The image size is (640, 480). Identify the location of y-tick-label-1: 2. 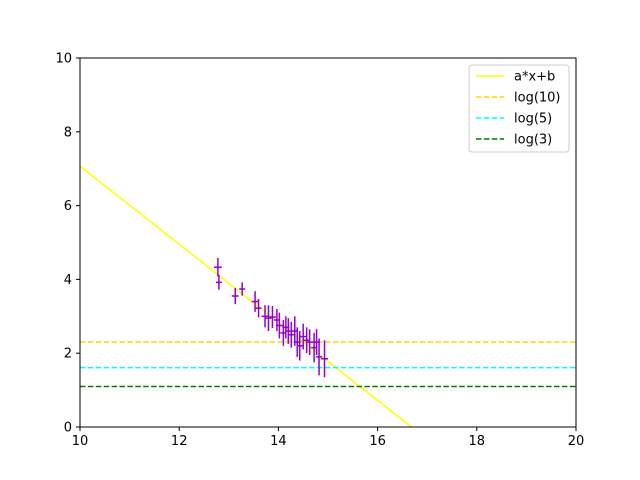
(68, 354).